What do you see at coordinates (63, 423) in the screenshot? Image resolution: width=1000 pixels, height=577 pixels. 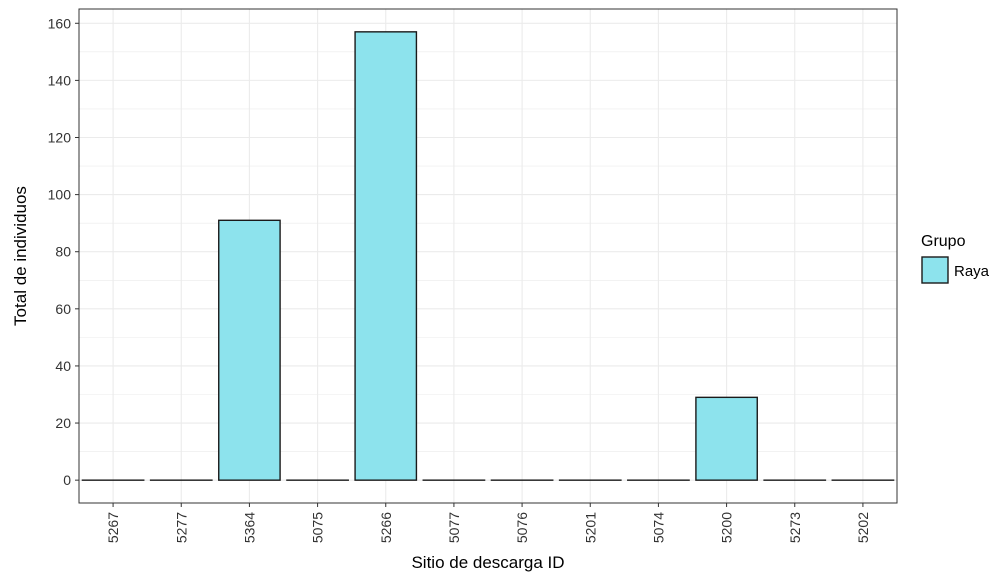 I see `y-tick-label: 20` at bounding box center [63, 423].